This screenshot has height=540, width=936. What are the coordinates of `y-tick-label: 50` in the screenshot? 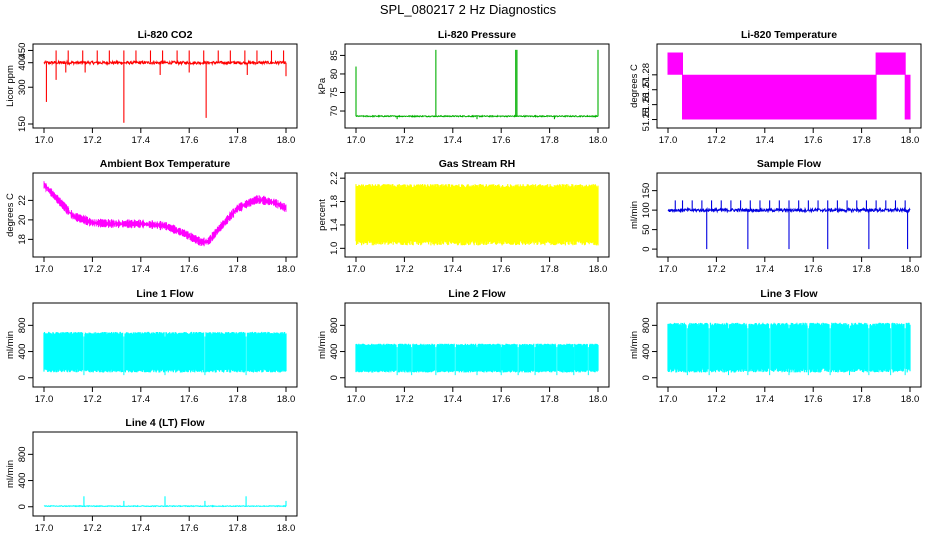 It's located at (646, 229).